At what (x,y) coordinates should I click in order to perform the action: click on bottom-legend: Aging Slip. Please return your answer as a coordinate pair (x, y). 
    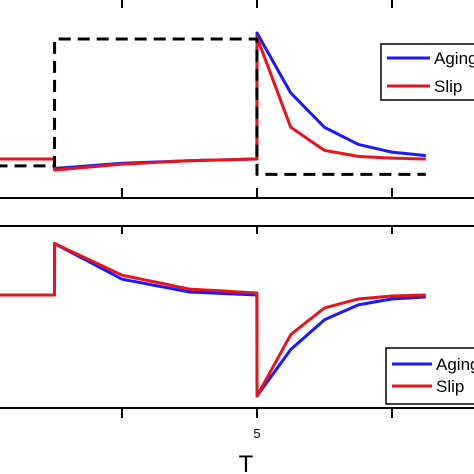
    Looking at the image, I should click on (429, 376).